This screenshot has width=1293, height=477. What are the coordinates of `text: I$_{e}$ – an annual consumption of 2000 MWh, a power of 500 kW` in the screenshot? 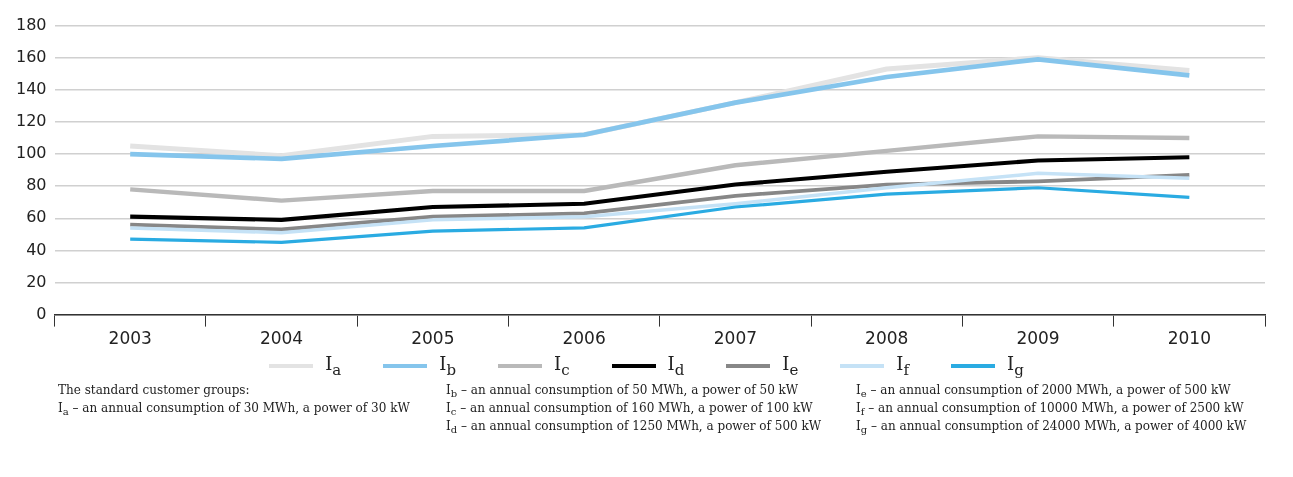 It's located at (1044, 391).